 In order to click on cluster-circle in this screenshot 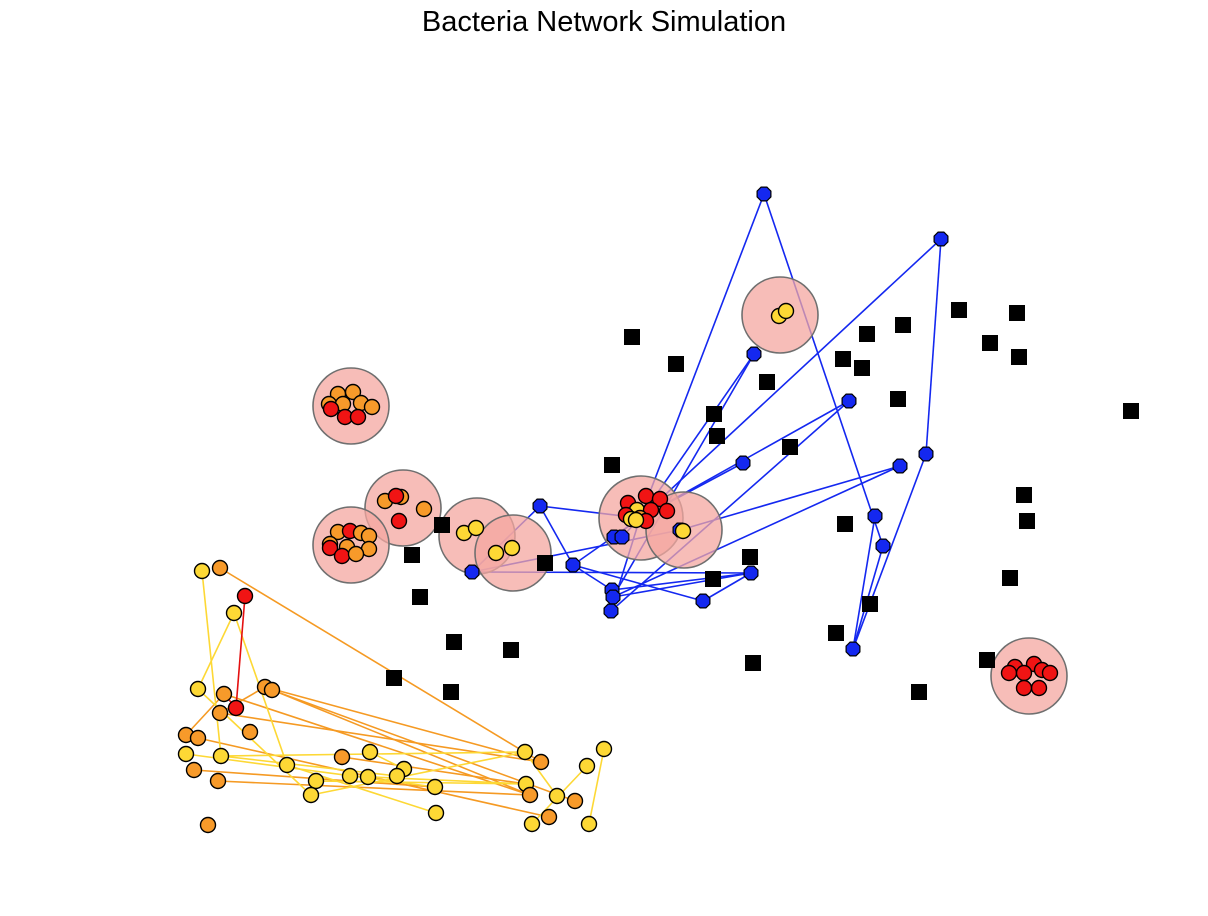, I will do `click(351, 406)`.